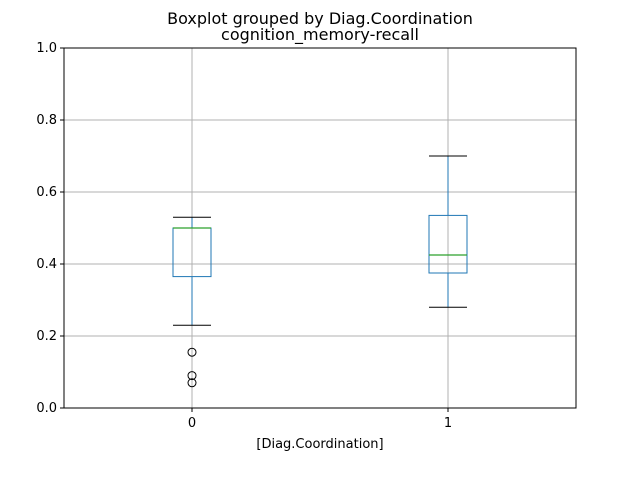 Image resolution: width=640 pixels, height=480 pixels. What do you see at coordinates (448, 423) in the screenshot?
I see `x-tick-label: 1` at bounding box center [448, 423].